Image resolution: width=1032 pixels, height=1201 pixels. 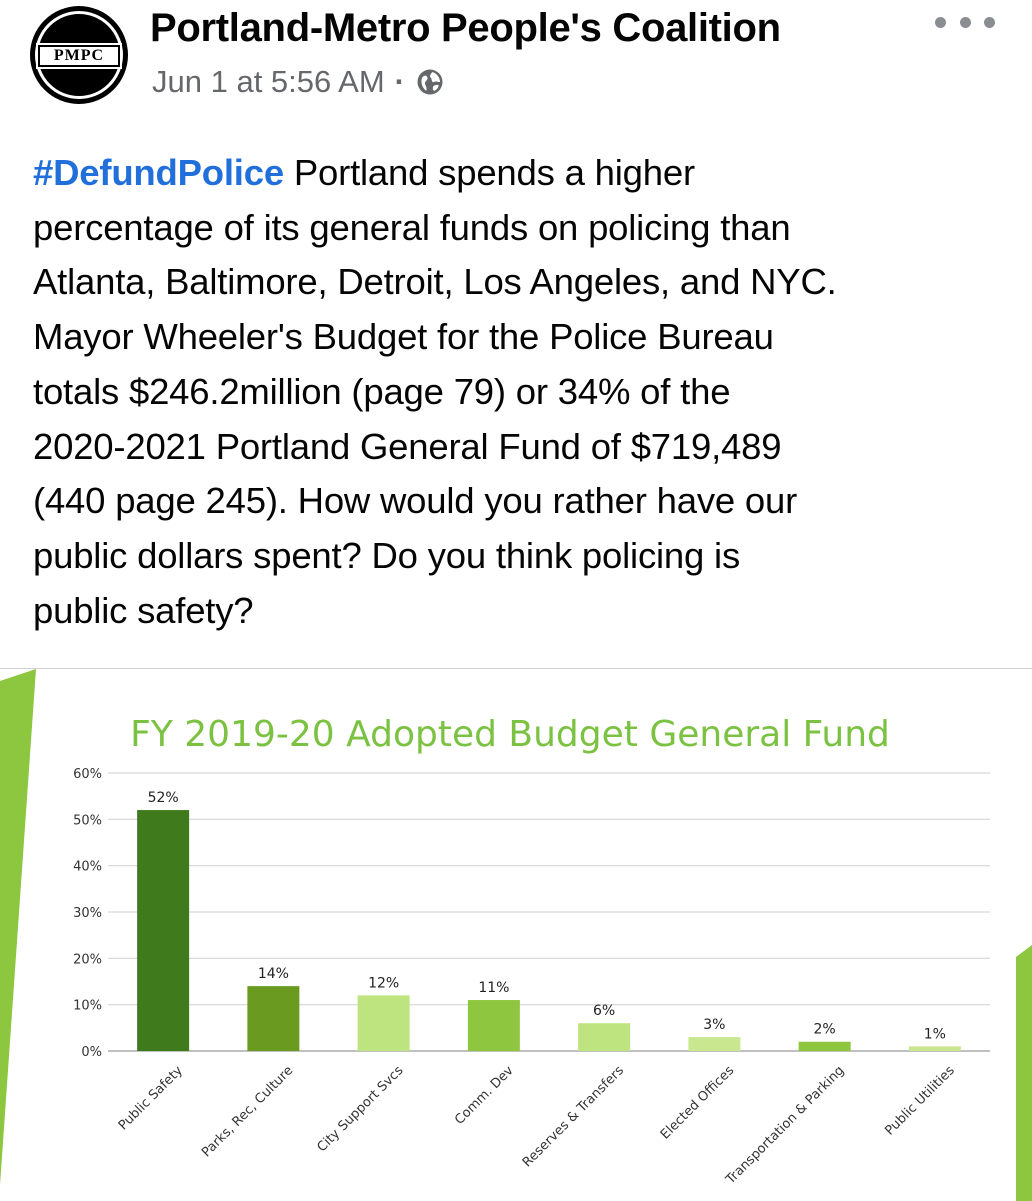 I want to click on avatar-ring, so click(x=79, y=55).